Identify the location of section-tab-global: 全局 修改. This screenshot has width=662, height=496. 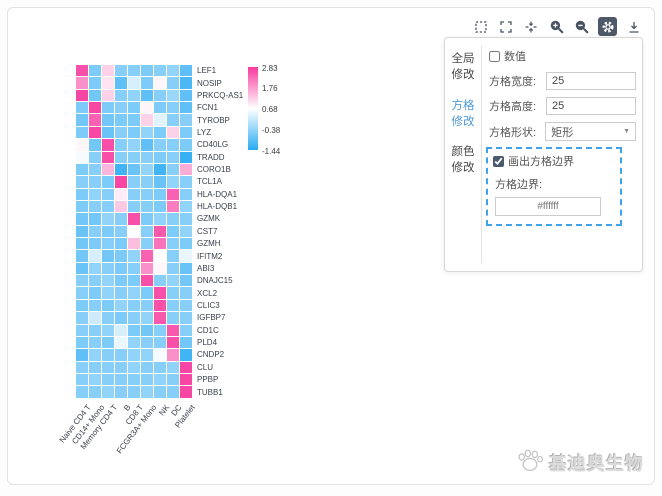
(463, 67).